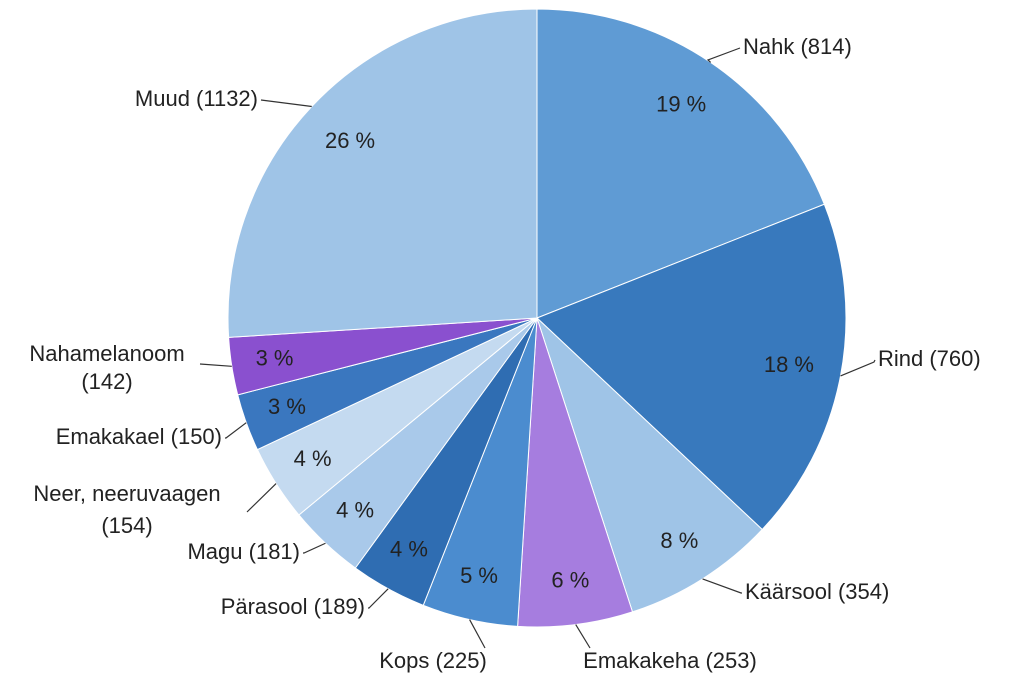  What do you see at coordinates (479, 575) in the screenshot?
I see `value-label: 5 %` at bounding box center [479, 575].